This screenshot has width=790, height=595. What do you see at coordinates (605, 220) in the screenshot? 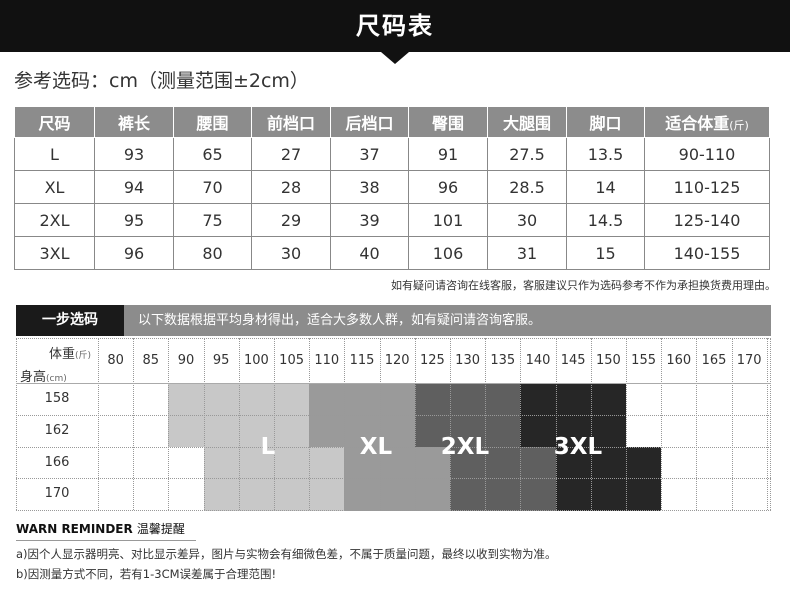
I see `size-cell: 14.5` at bounding box center [605, 220].